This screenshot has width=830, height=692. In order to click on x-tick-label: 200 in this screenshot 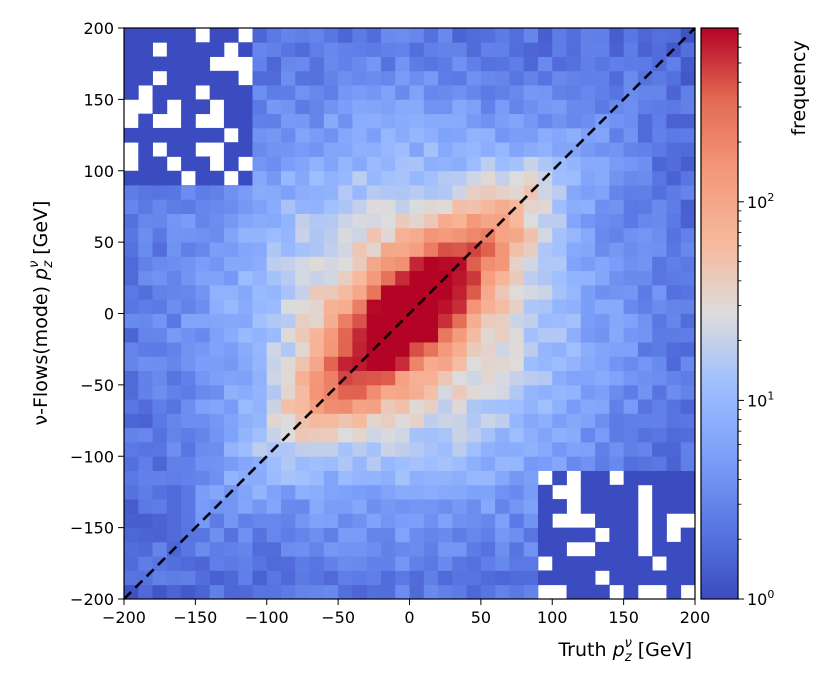, I will do `click(695, 617)`.